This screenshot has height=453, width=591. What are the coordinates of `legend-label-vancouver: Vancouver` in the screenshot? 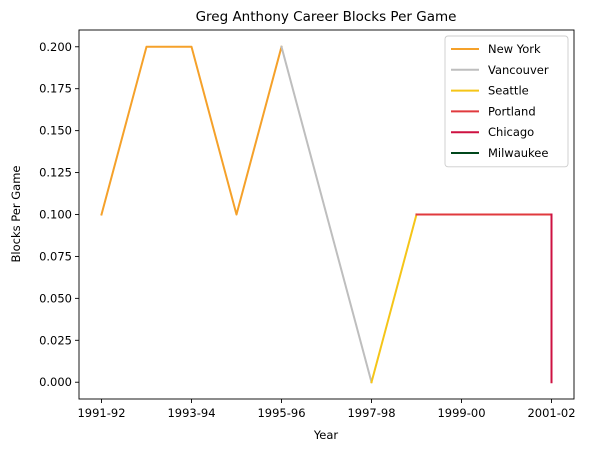 It's located at (518, 70).